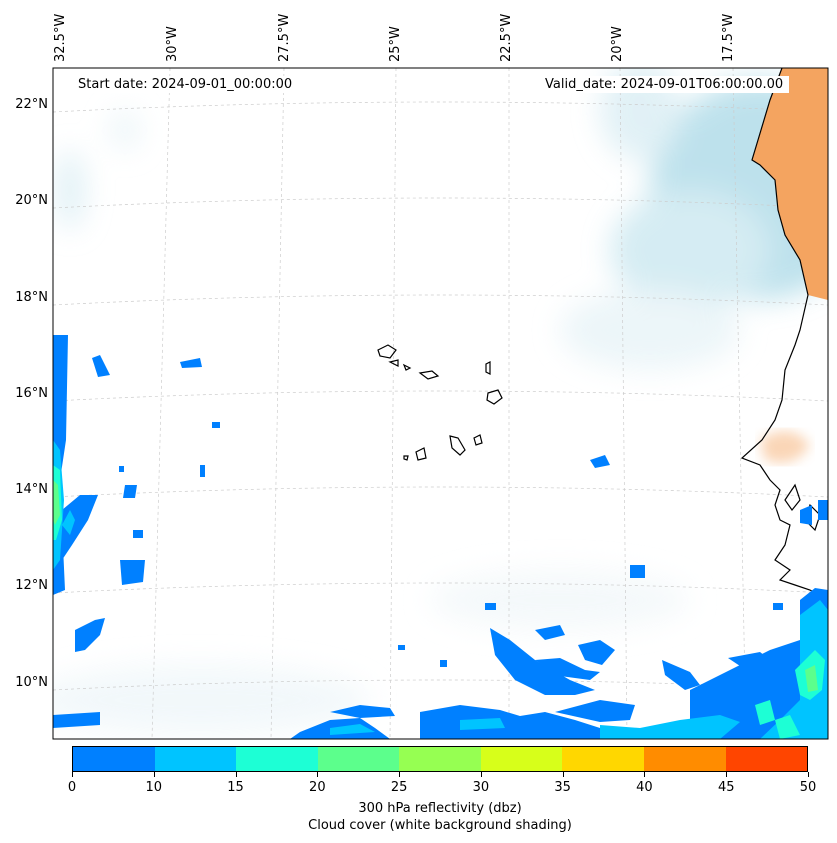 Image resolution: width=837 pixels, height=843 pixels. Describe the element at coordinates (31, 200) in the screenshot. I see `lat-label: 20°N` at that location.